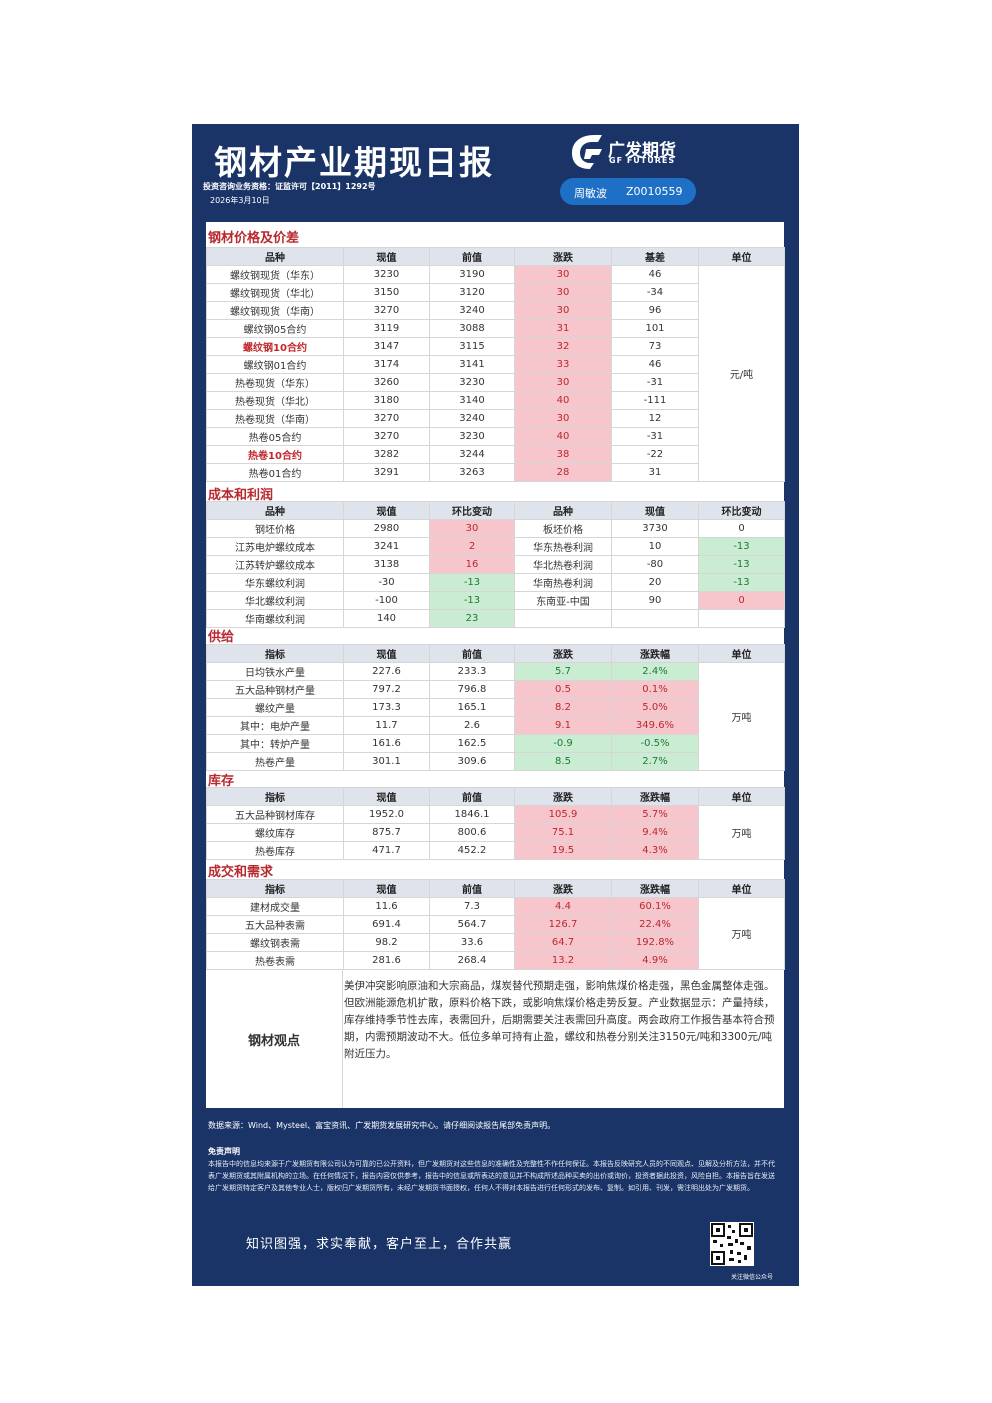 This screenshot has width=992, height=1403. What do you see at coordinates (386, 761) in the screenshot?
I see `current-value: 301.1` at bounding box center [386, 761].